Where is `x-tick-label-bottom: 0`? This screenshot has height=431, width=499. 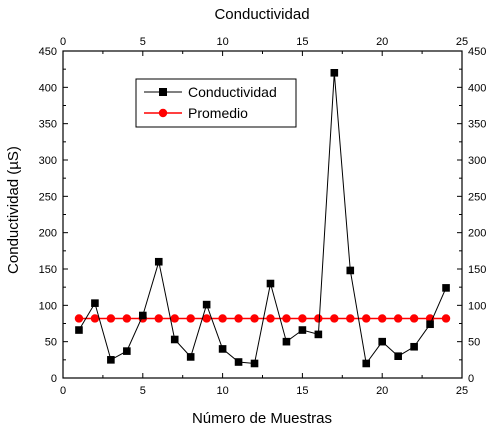 x-tick-label-bottom: 0 is located at coordinates (63, 391).